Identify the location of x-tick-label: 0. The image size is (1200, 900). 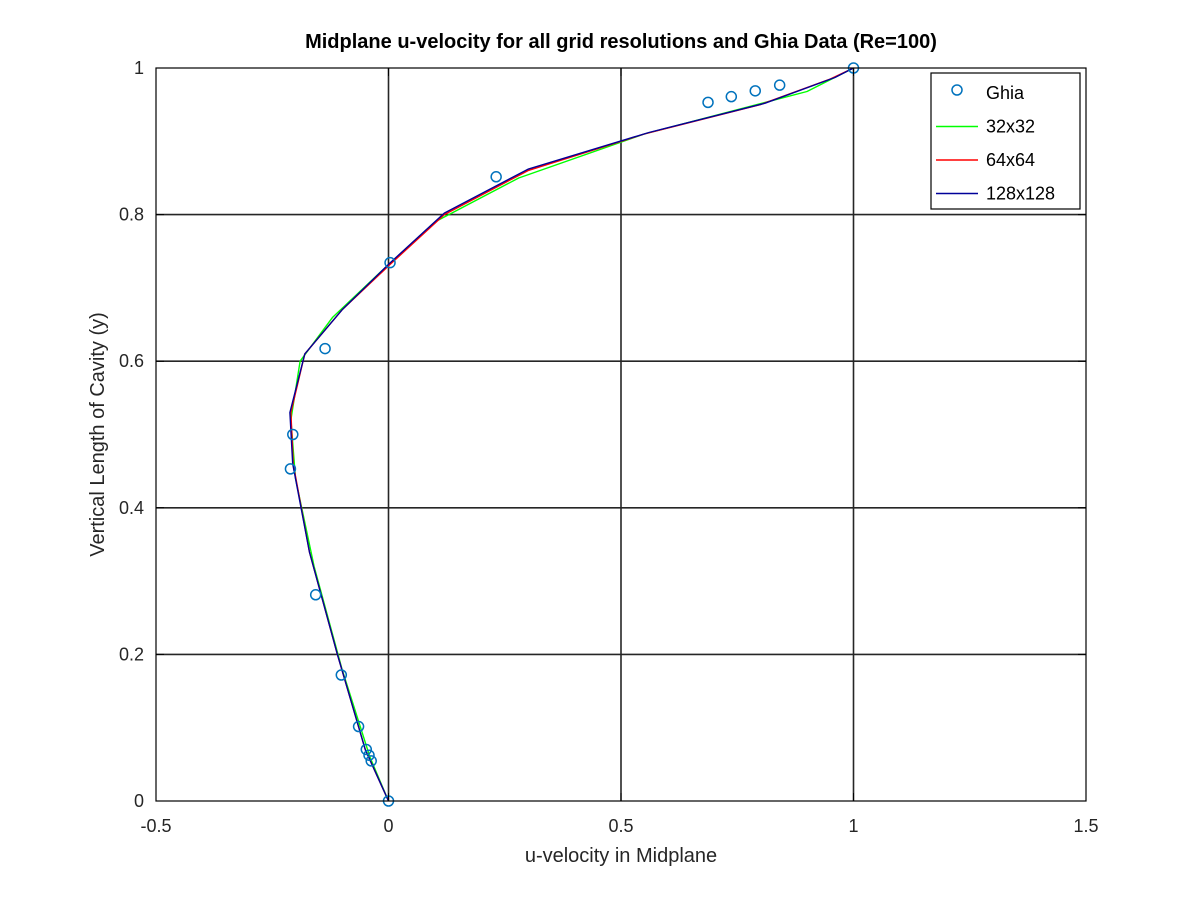
(388, 826).